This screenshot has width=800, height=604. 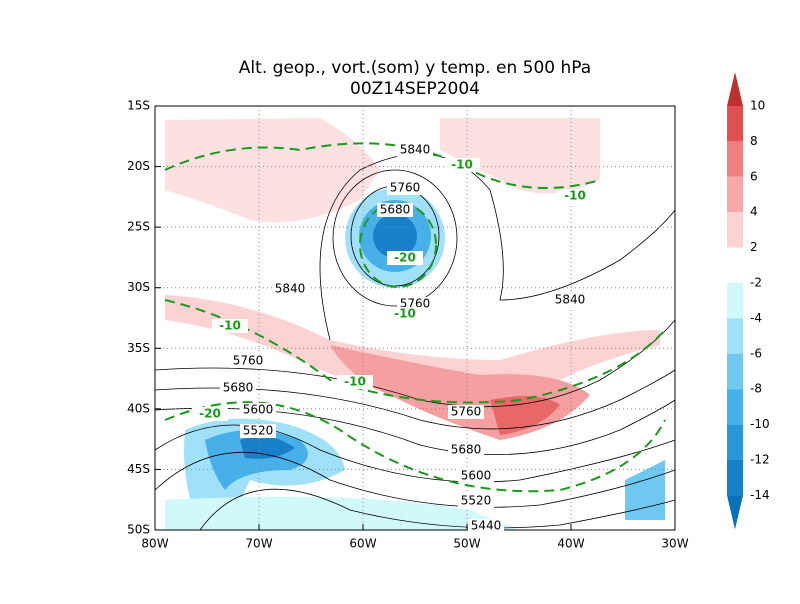 I want to click on lat-label: 25S, so click(x=138, y=227).